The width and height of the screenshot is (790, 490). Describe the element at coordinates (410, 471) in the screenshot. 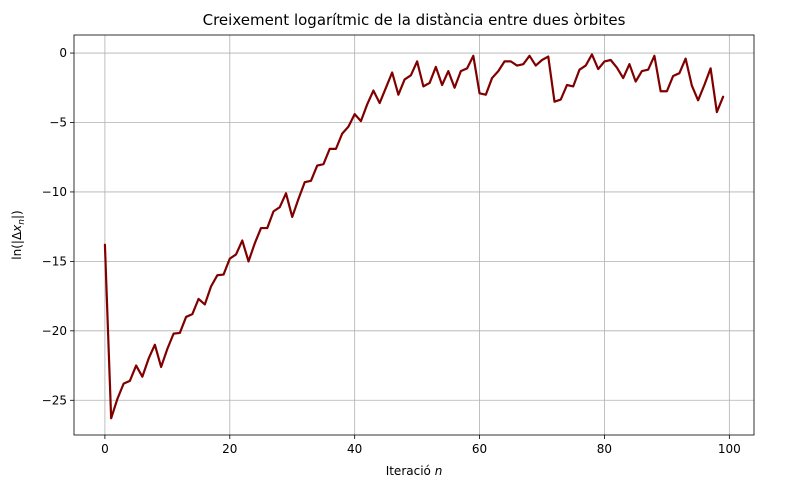

I see `x-axis-label-text: Iteració` at that location.